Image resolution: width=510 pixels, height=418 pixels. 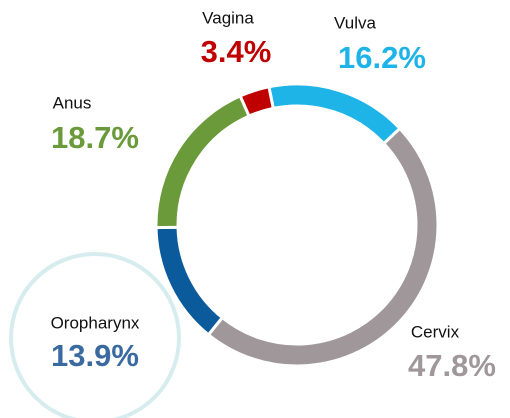 What do you see at coordinates (95, 355) in the screenshot?
I see `value-label: 13.9%` at bounding box center [95, 355].